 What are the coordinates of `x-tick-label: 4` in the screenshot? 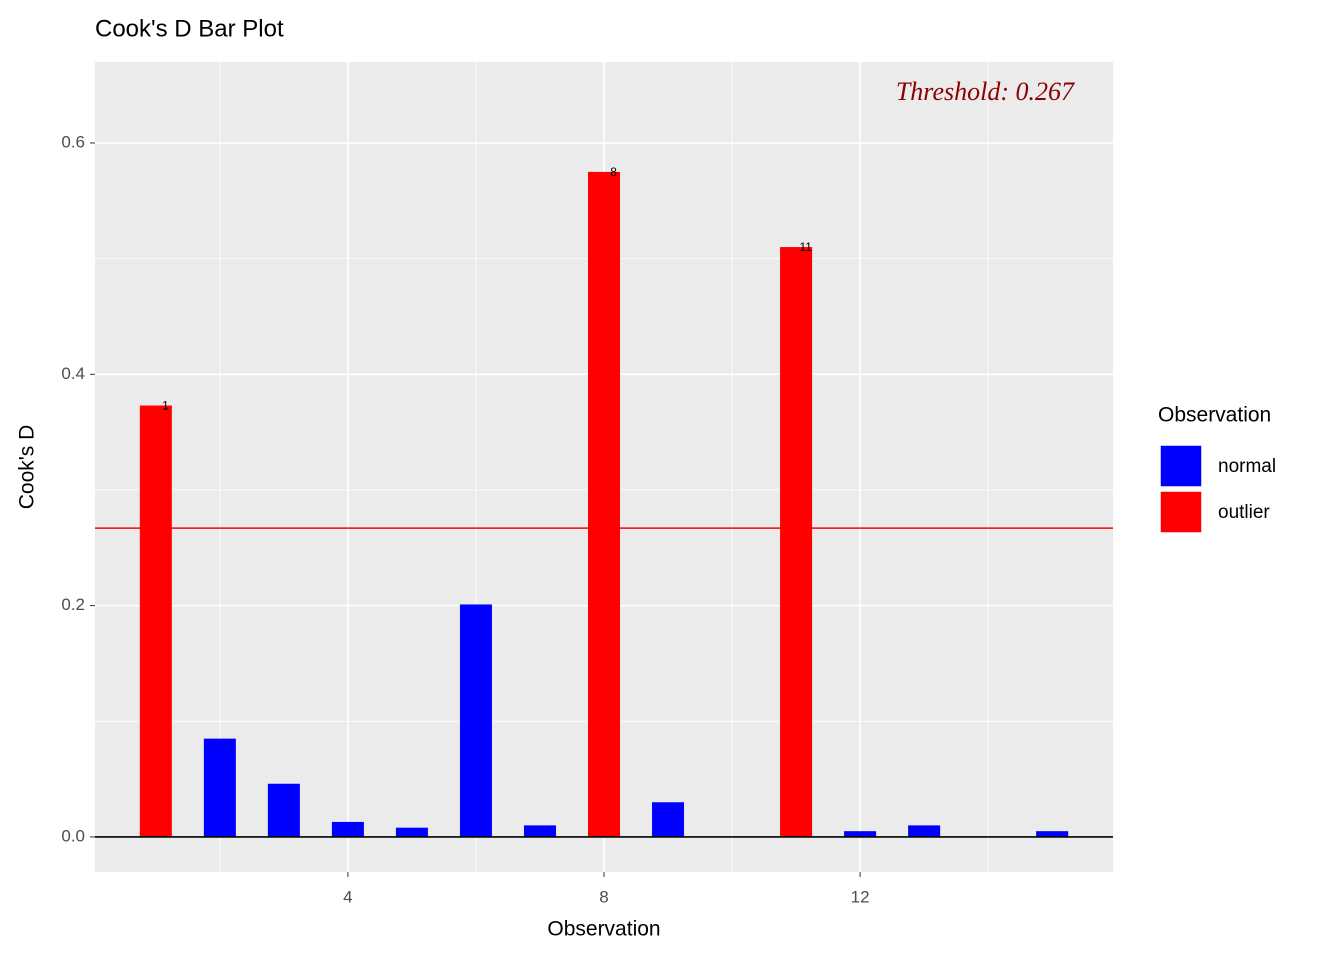 It's located at (347, 896).